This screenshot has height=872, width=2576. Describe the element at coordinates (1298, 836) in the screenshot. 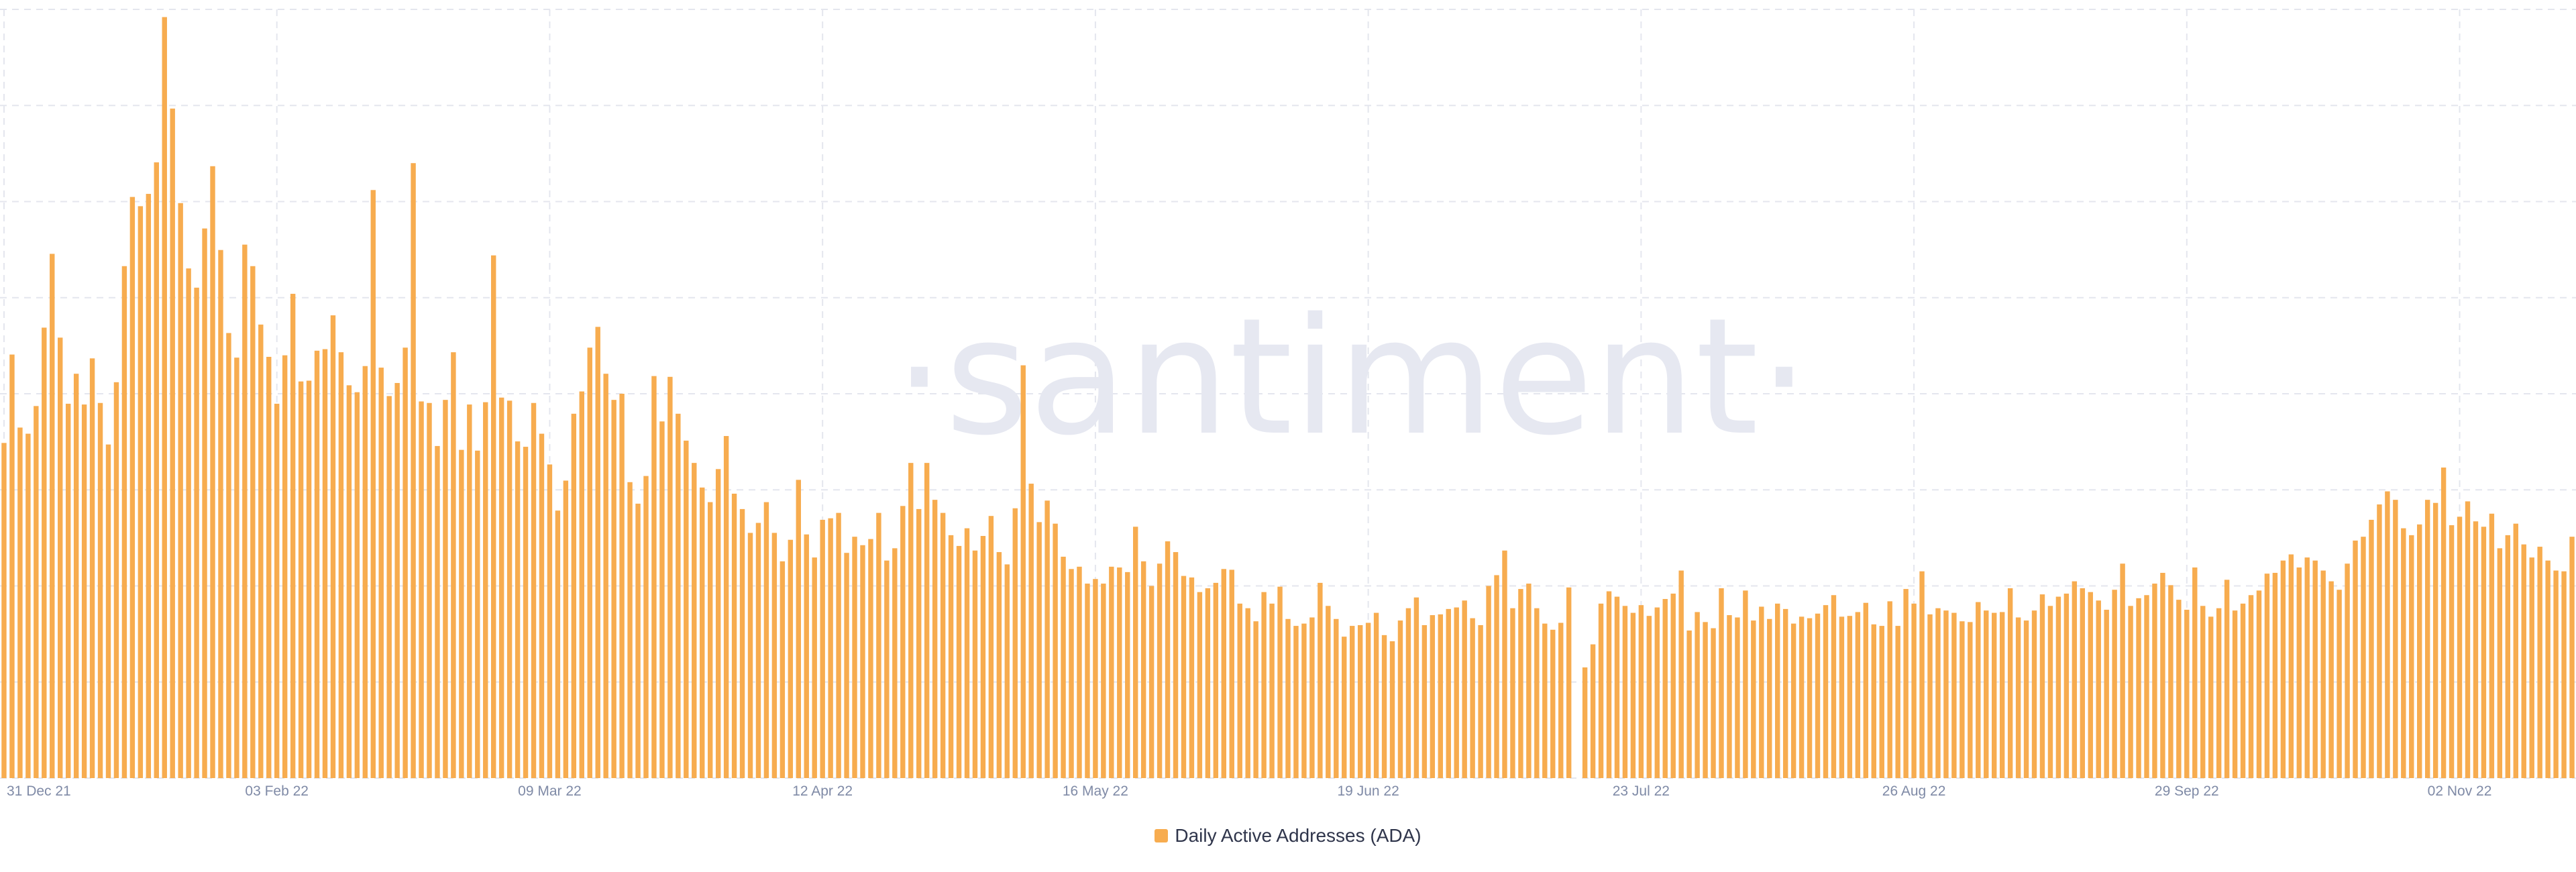

I see `legend-label: Daily Active Addresses (ADA)` at that location.